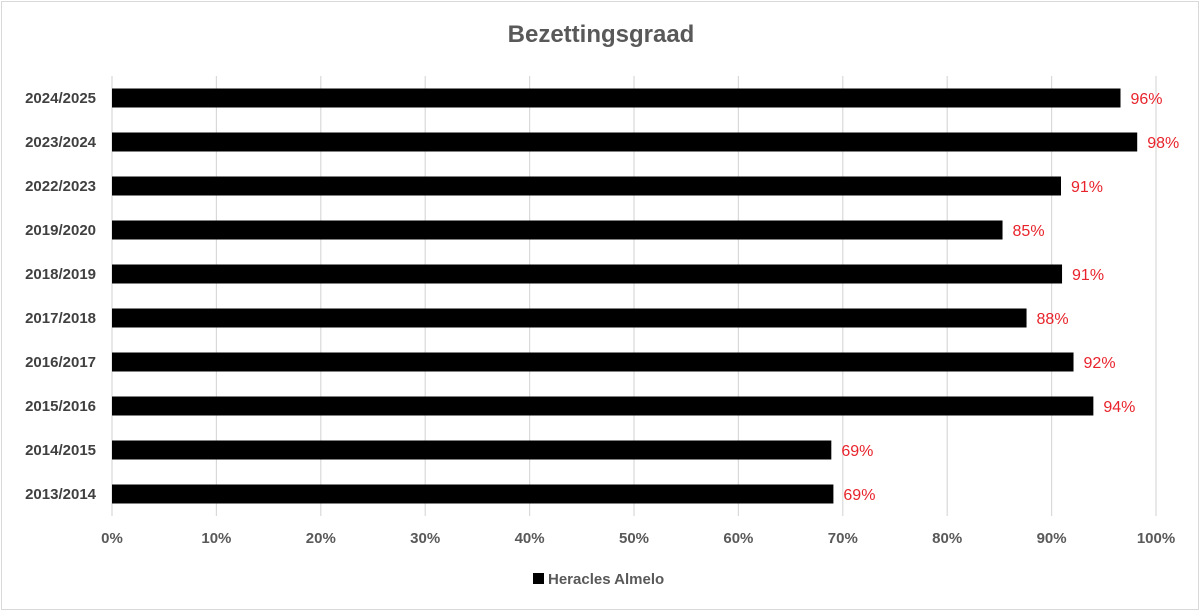 Image resolution: width=1200 pixels, height=611 pixels. What do you see at coordinates (60, 362) in the screenshot?
I see `category-label: 2016/2017` at bounding box center [60, 362].